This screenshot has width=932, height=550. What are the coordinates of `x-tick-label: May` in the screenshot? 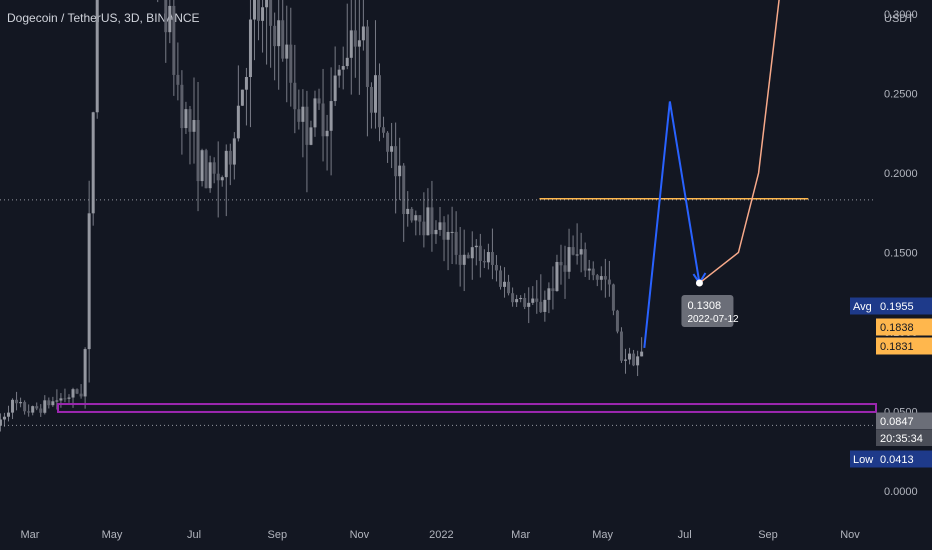 It's located at (602, 535).